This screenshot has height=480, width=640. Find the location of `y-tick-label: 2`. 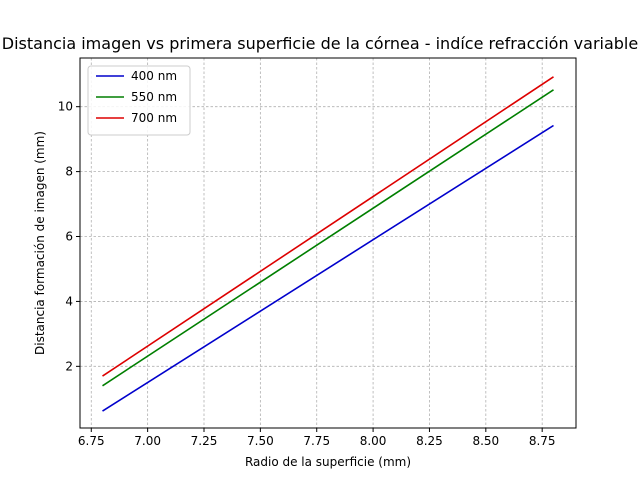

y-tick-label: 2 is located at coordinates (69, 366).